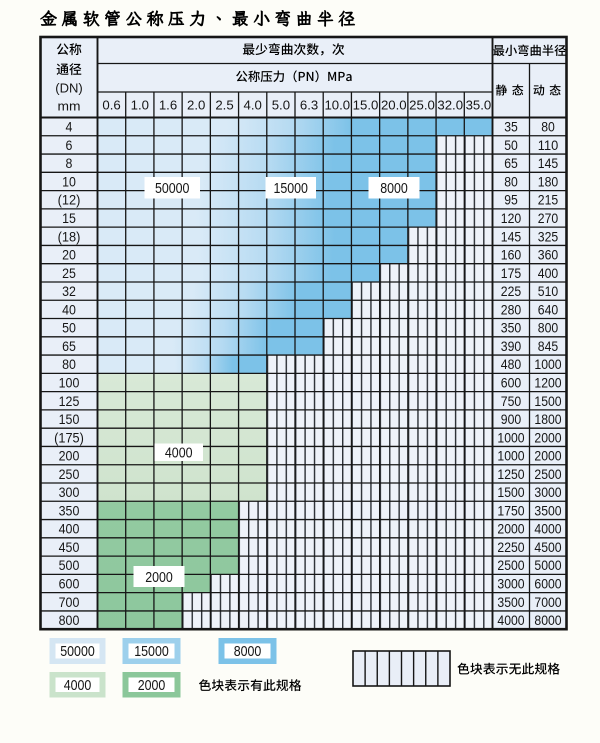 The width and height of the screenshot is (600, 743). What do you see at coordinates (337, 105) in the screenshot?
I see `svg-text: 10.0` at bounding box center [337, 105].